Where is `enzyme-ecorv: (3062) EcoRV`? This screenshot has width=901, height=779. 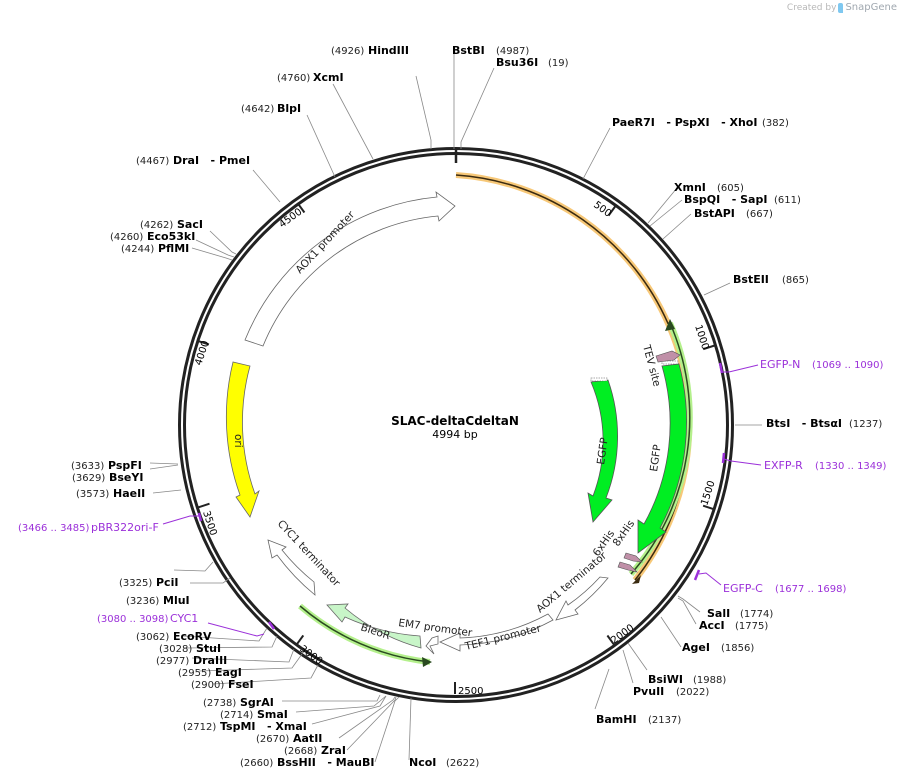 enzyme-ecorv: (3062) EcoRV is located at coordinates (174, 636).